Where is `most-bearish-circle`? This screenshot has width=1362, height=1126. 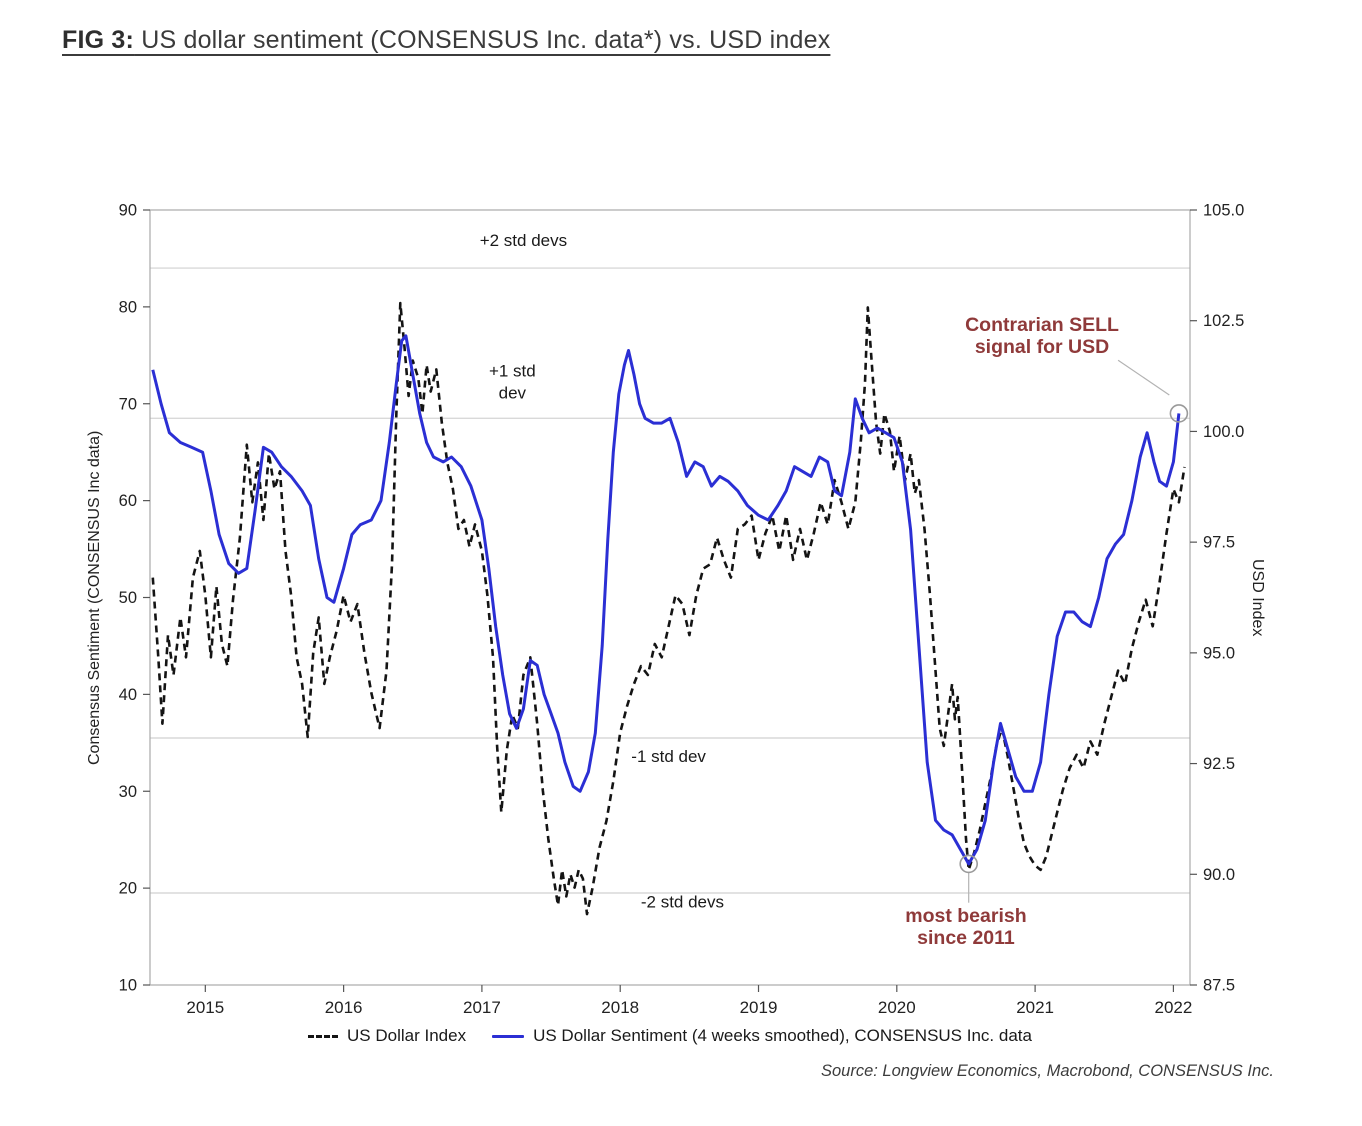 most-bearish-circle is located at coordinates (969, 864).